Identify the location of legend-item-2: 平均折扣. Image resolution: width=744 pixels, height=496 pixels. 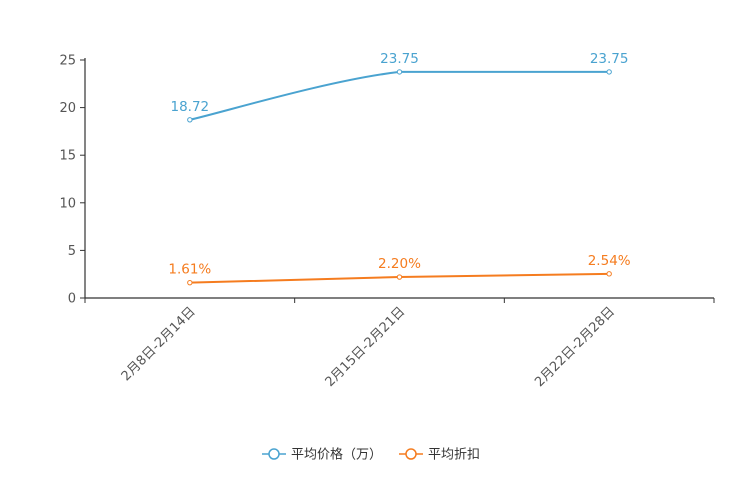
(439, 455).